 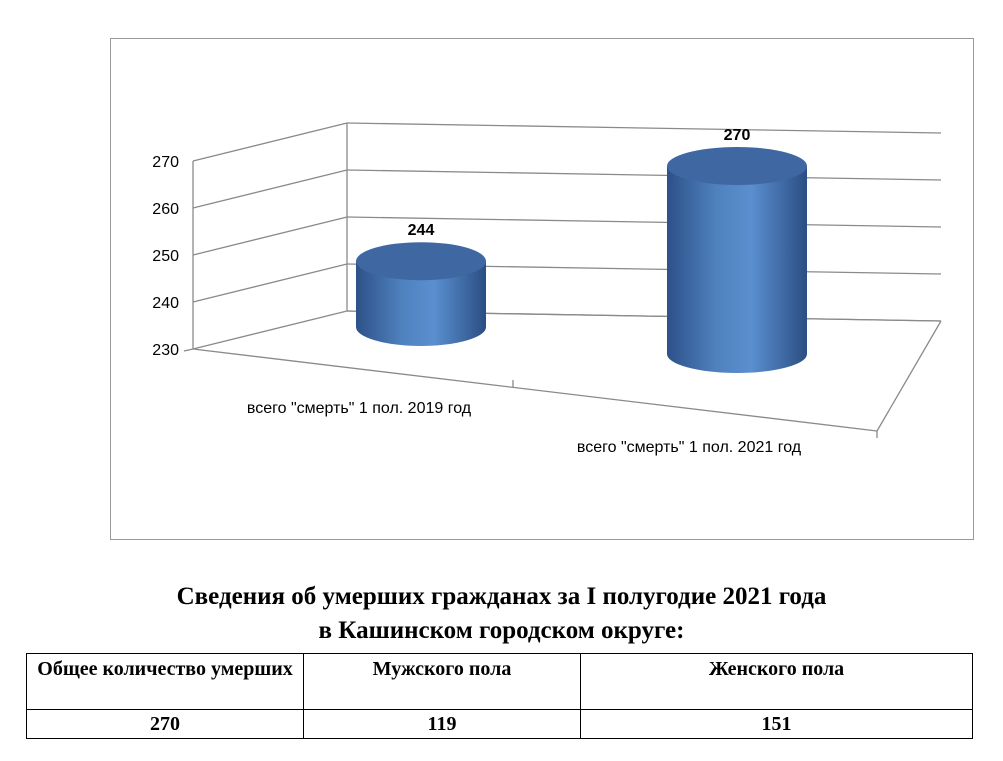 I want to click on header-male: Мужского пола, so click(x=442, y=681).